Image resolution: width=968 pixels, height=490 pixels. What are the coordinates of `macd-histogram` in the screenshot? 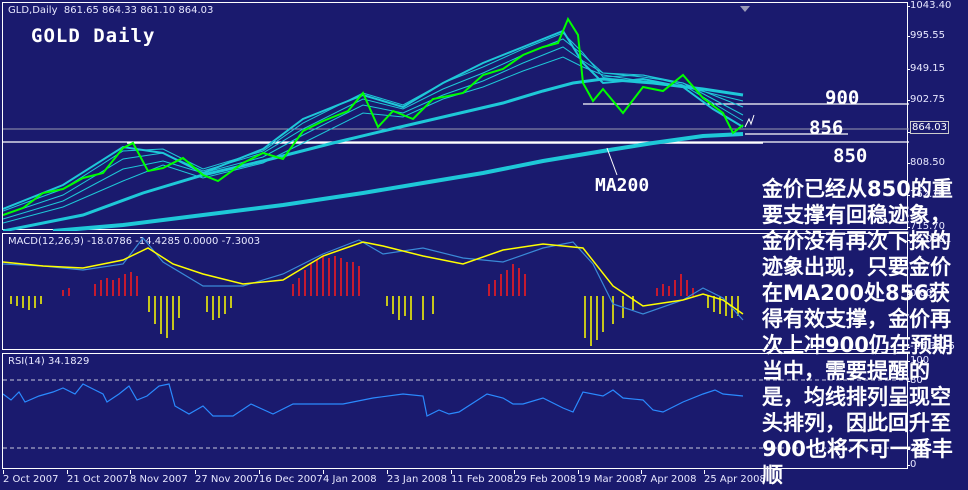 It's located at (374, 301).